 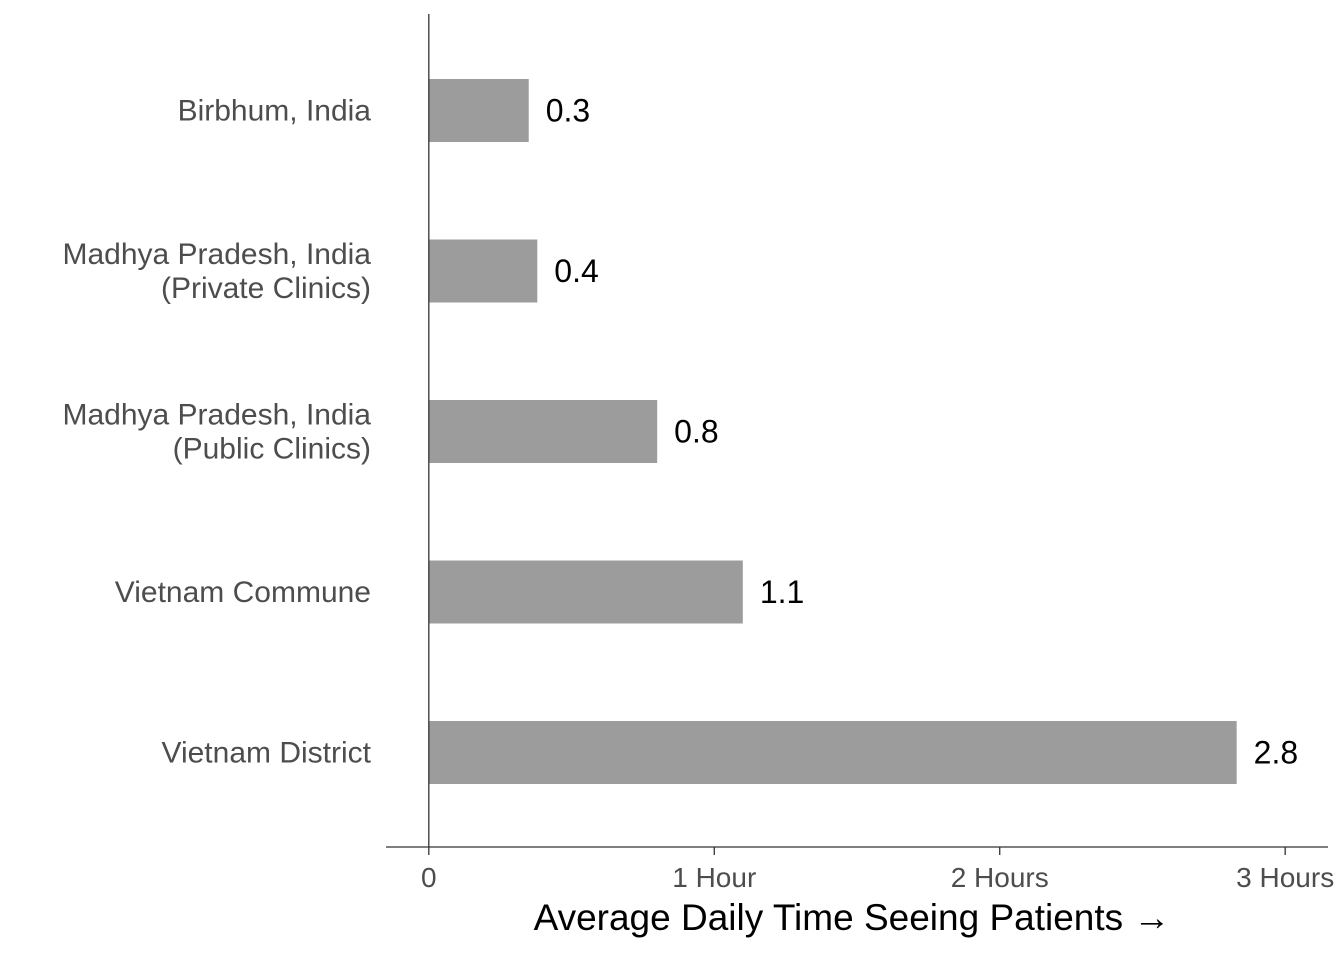 What do you see at coordinates (877, 870) in the screenshot?
I see `x-axis-ticks: 0 1 Hour 2 Hours 3 Hours` at bounding box center [877, 870].